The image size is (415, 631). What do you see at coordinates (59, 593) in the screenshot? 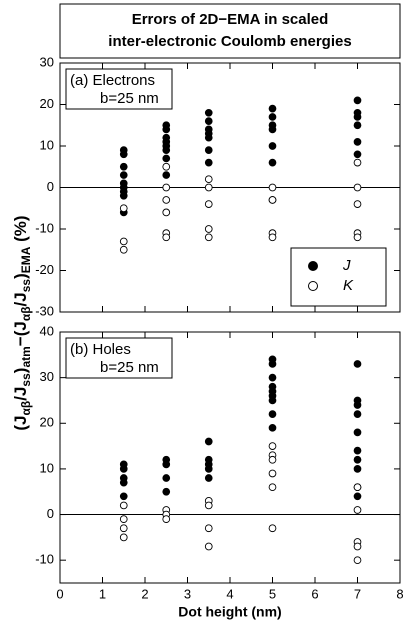
I see `x-tick-label: 0` at bounding box center [59, 593].